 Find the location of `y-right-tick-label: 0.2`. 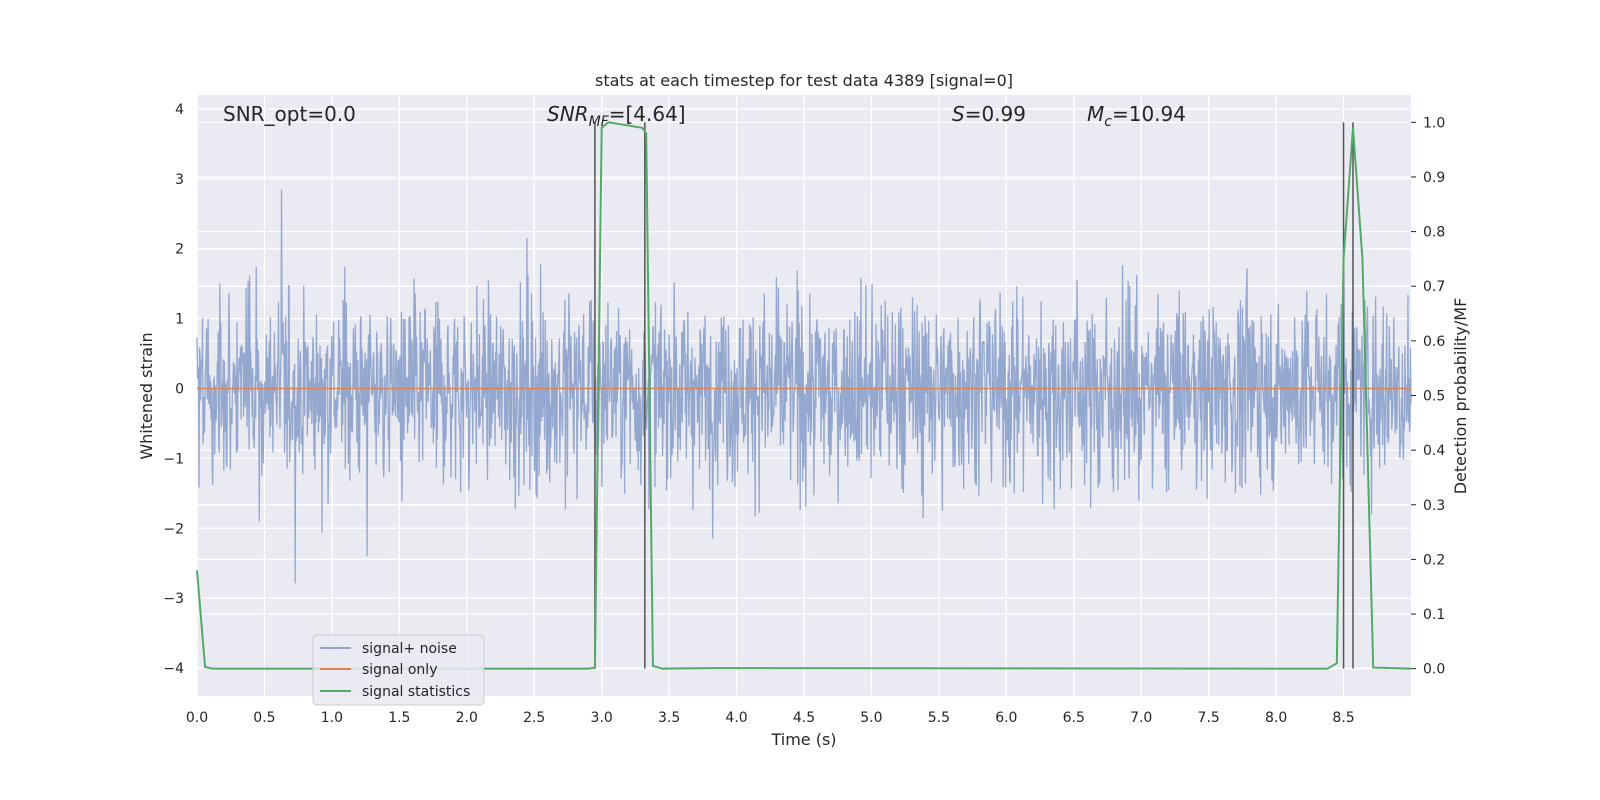

y-right-tick-label: 0.2 is located at coordinates (1434, 560).